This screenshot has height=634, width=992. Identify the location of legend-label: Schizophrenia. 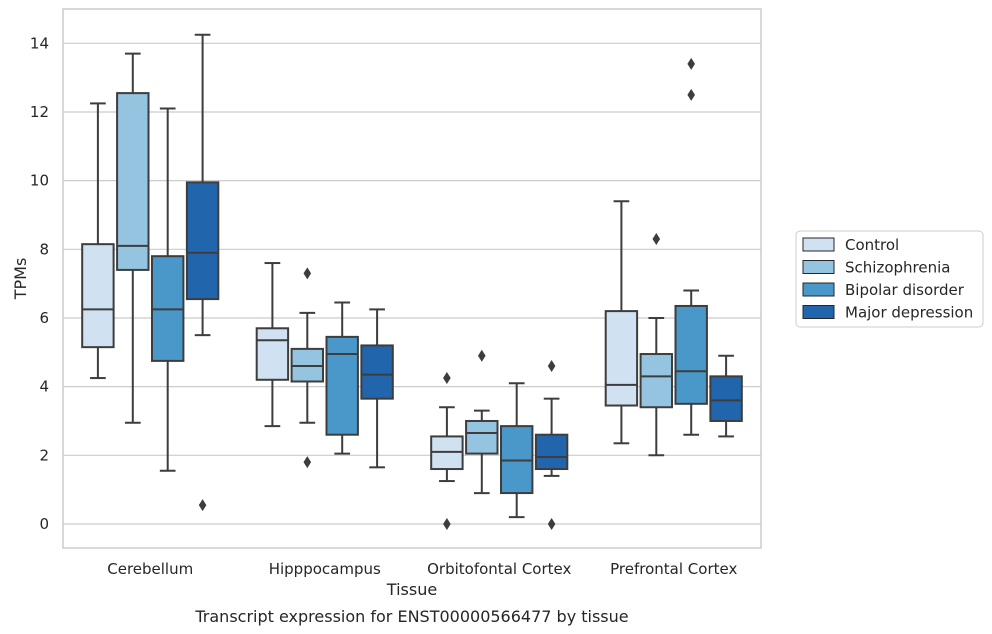
(897, 268).